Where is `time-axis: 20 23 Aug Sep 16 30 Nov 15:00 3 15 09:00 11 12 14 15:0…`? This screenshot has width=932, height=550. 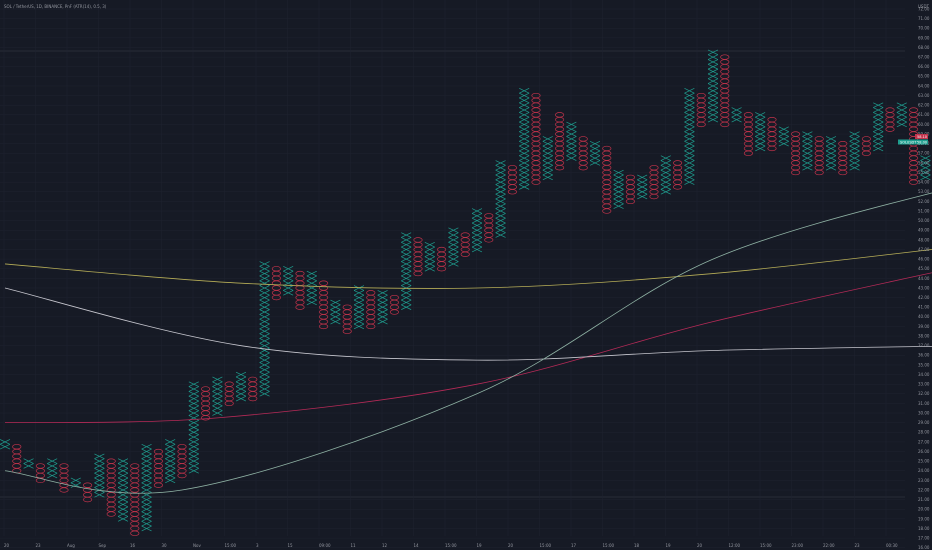 time-axis: 20 23 Aug Sep 16 30 Nov 15:00 3 15 09:00 11 12 14 15:0… is located at coordinates (451, 545).